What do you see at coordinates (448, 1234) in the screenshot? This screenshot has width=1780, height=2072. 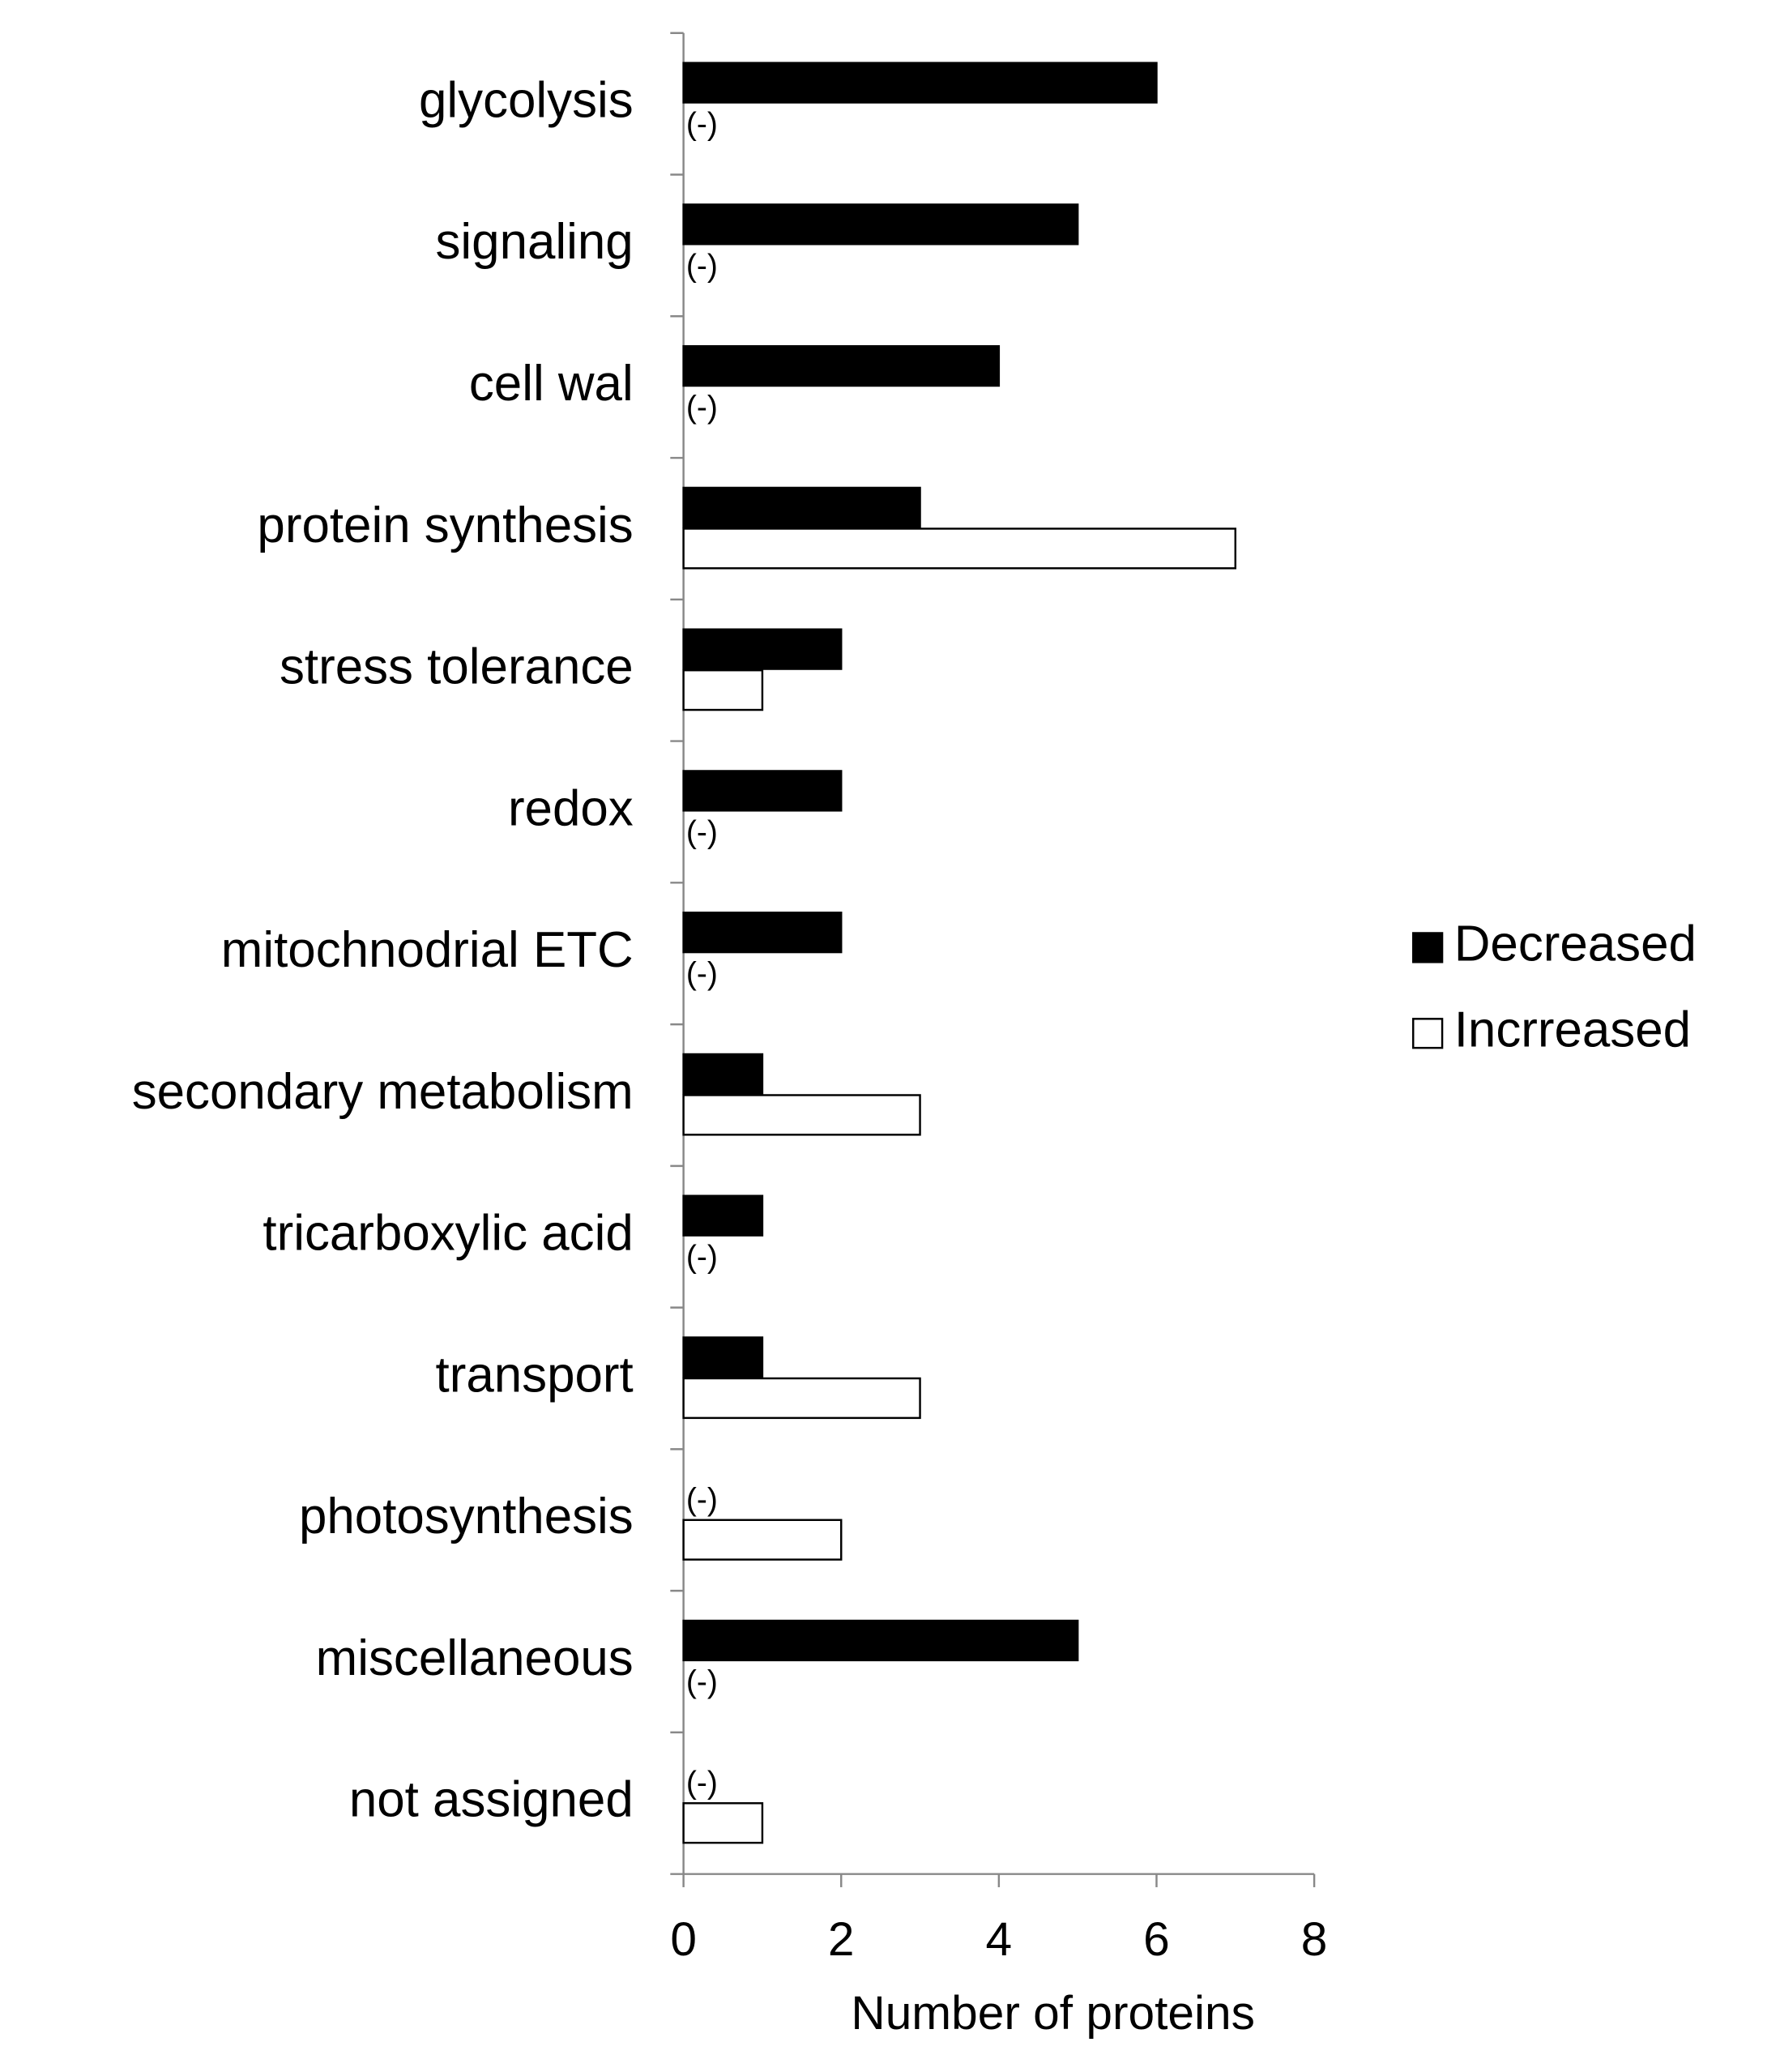 I see `category-label: tricarboxylic acid` at bounding box center [448, 1234].